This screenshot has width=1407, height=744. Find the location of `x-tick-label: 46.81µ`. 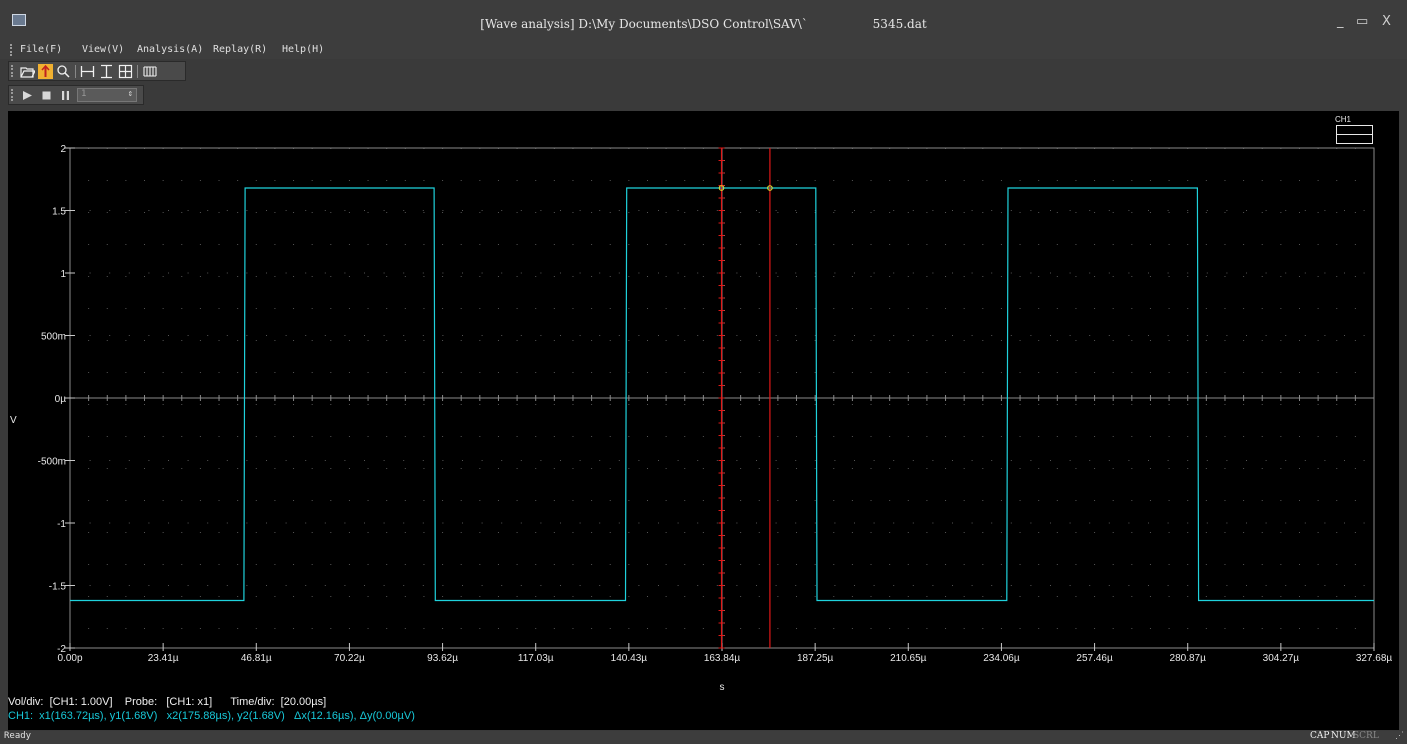

x-tick-label: 46.81µ is located at coordinates (256, 658).